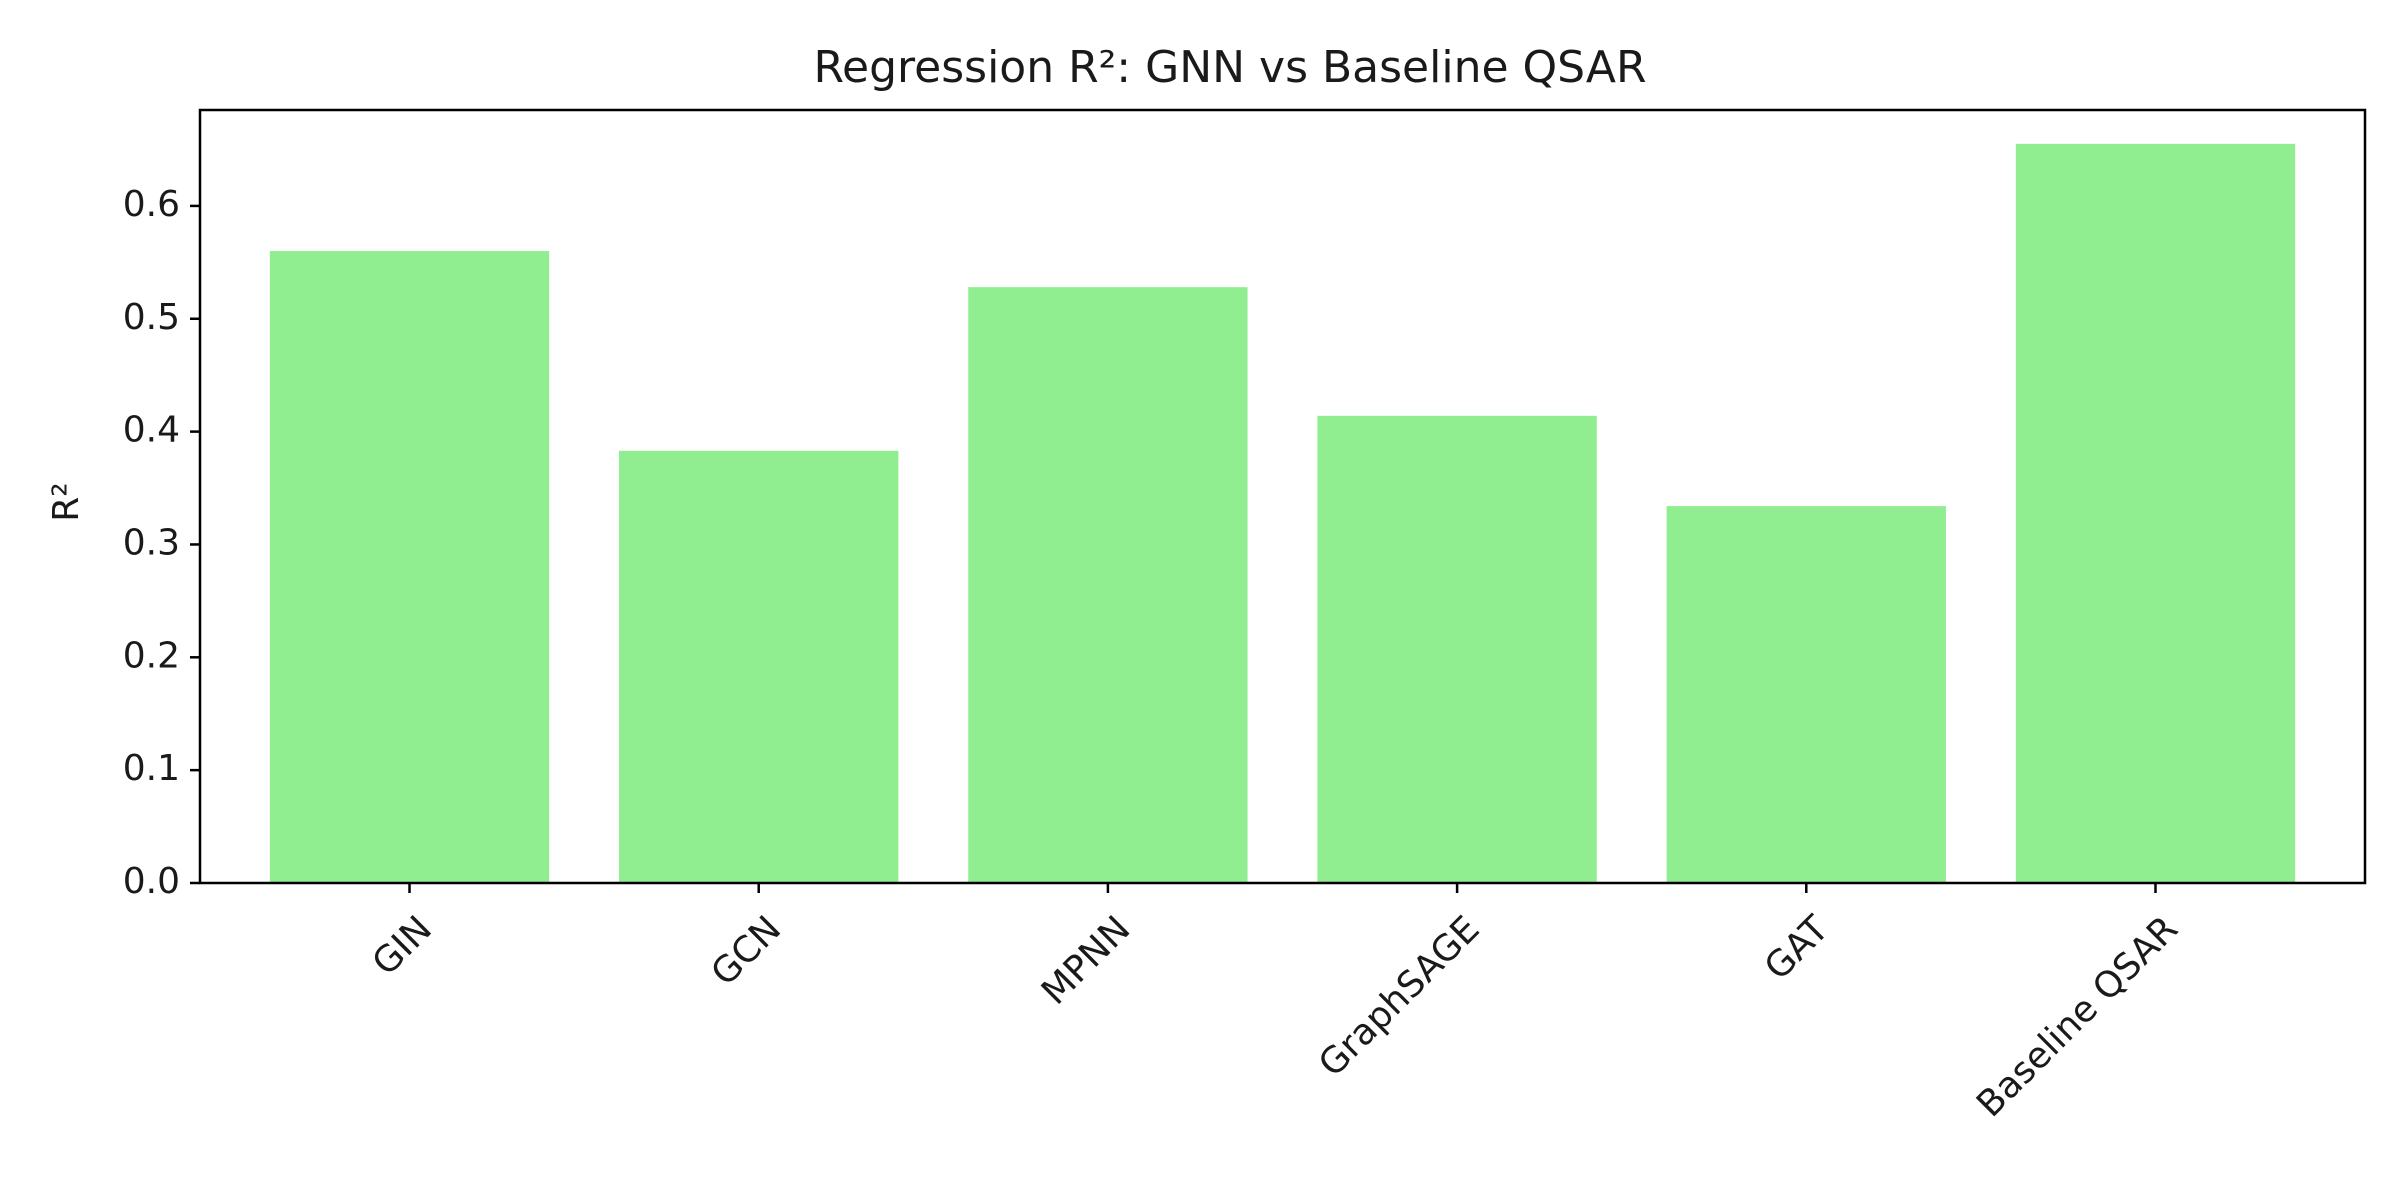  I want to click on y-axis-ticks: 0.0 0.1 0.2 0.3 0.4 0.5 0.6, so click(161, 543).